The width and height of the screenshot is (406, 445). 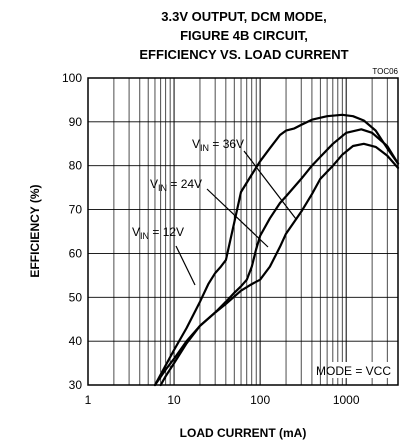 What do you see at coordinates (385, 71) in the screenshot?
I see `figure-code: TOC06` at bounding box center [385, 71].